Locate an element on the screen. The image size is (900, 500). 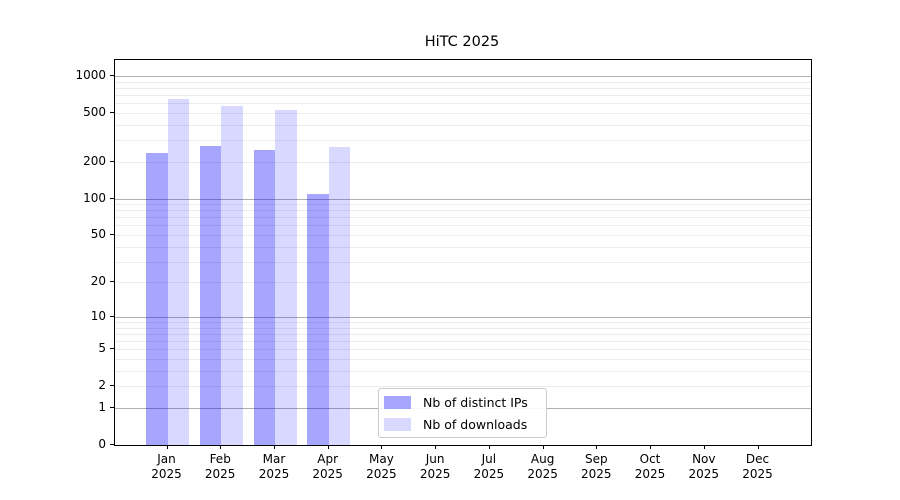
bar-downloads-jan is located at coordinates (178, 272).